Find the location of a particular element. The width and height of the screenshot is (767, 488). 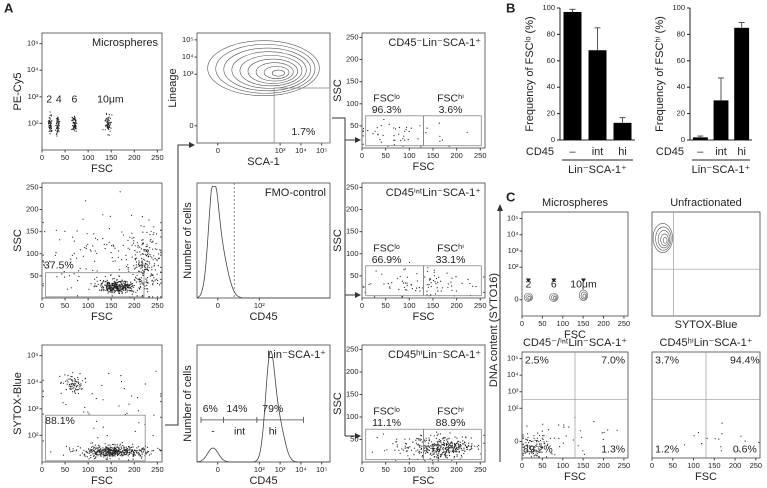

x-tick-label: 150 is located at coordinates (111, 469).